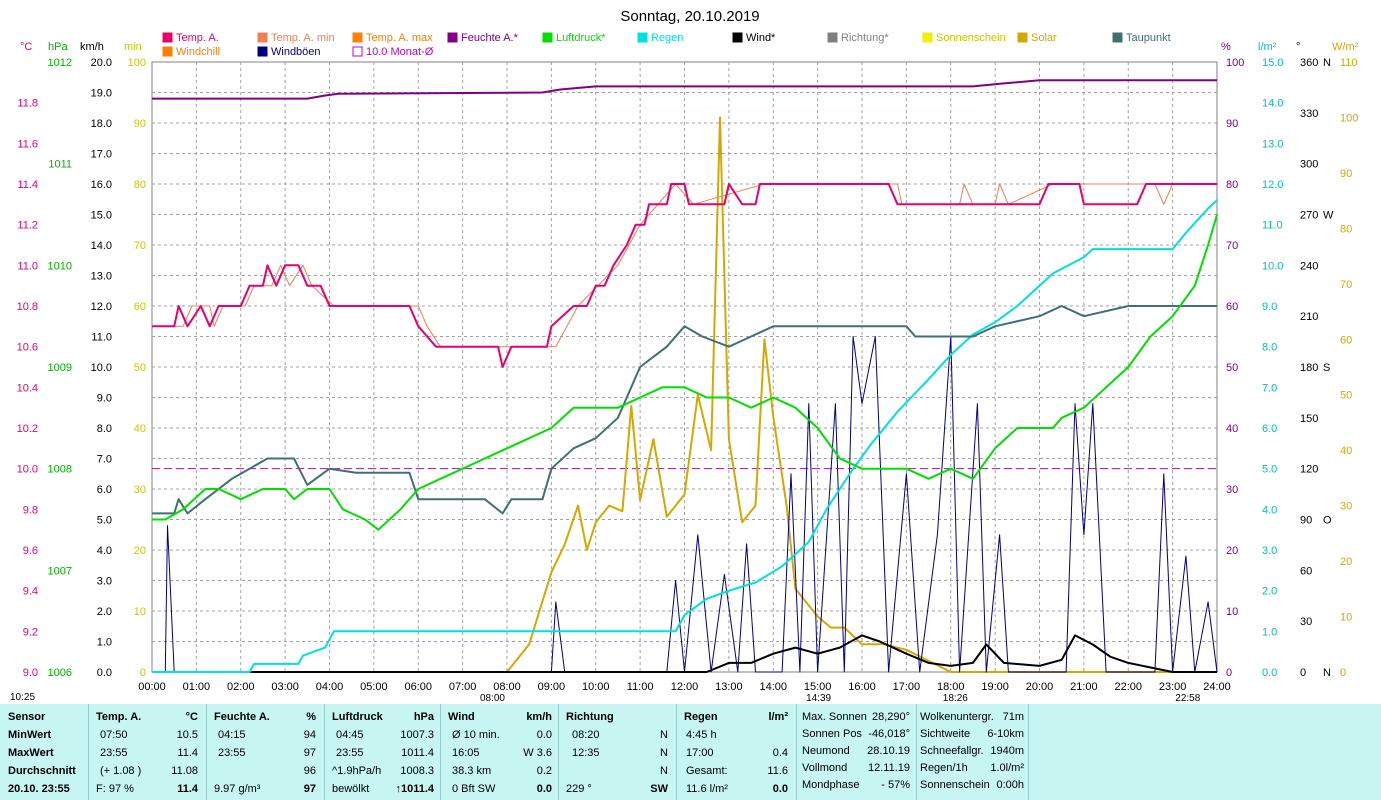  Describe the element at coordinates (30, 735) in the screenshot. I see `row-label: MinWert` at that location.